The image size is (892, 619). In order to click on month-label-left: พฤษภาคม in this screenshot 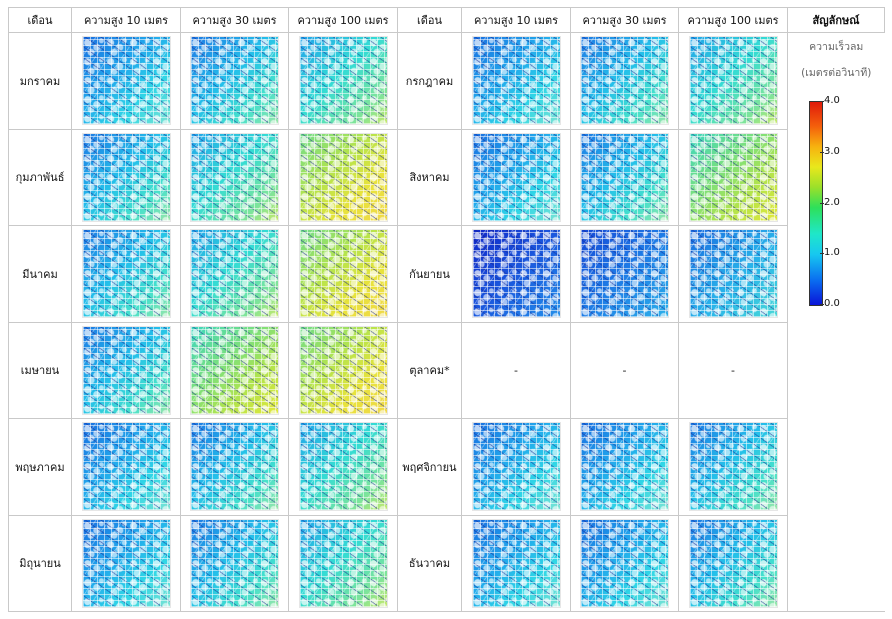, I will do `click(40, 467)`.